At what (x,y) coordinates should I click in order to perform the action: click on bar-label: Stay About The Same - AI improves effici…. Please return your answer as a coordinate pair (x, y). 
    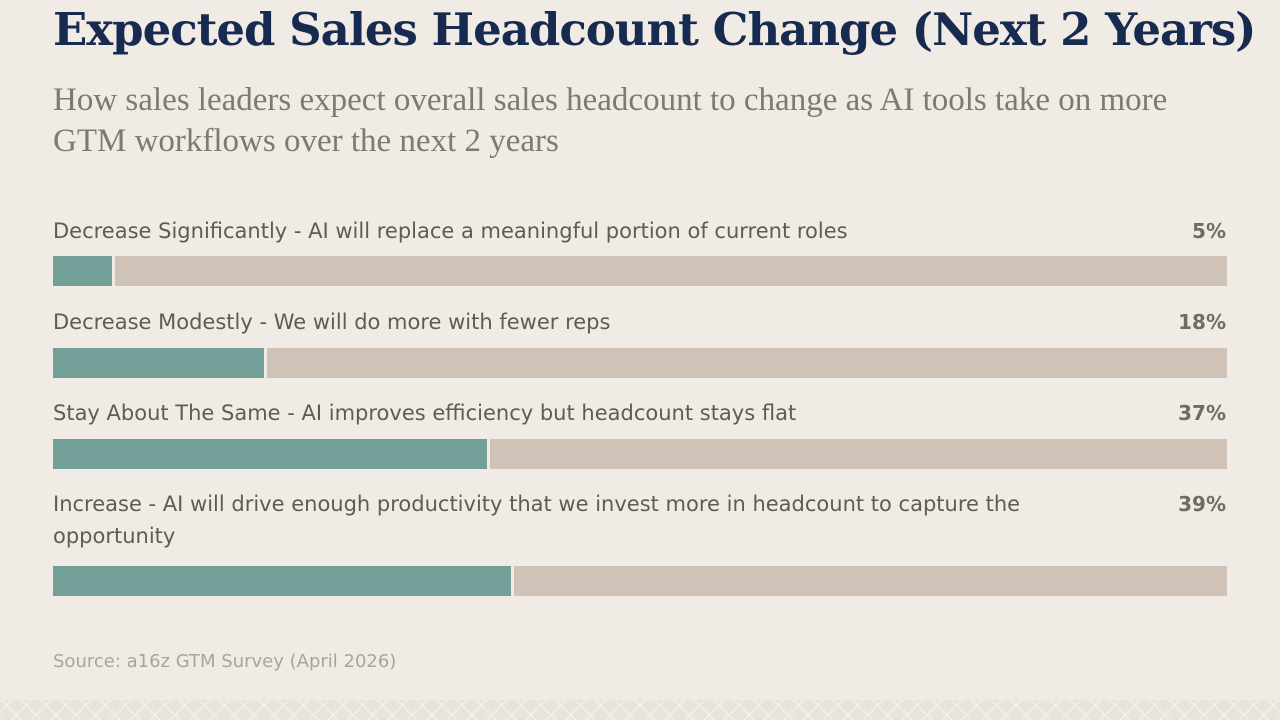
    Looking at the image, I should click on (425, 413).